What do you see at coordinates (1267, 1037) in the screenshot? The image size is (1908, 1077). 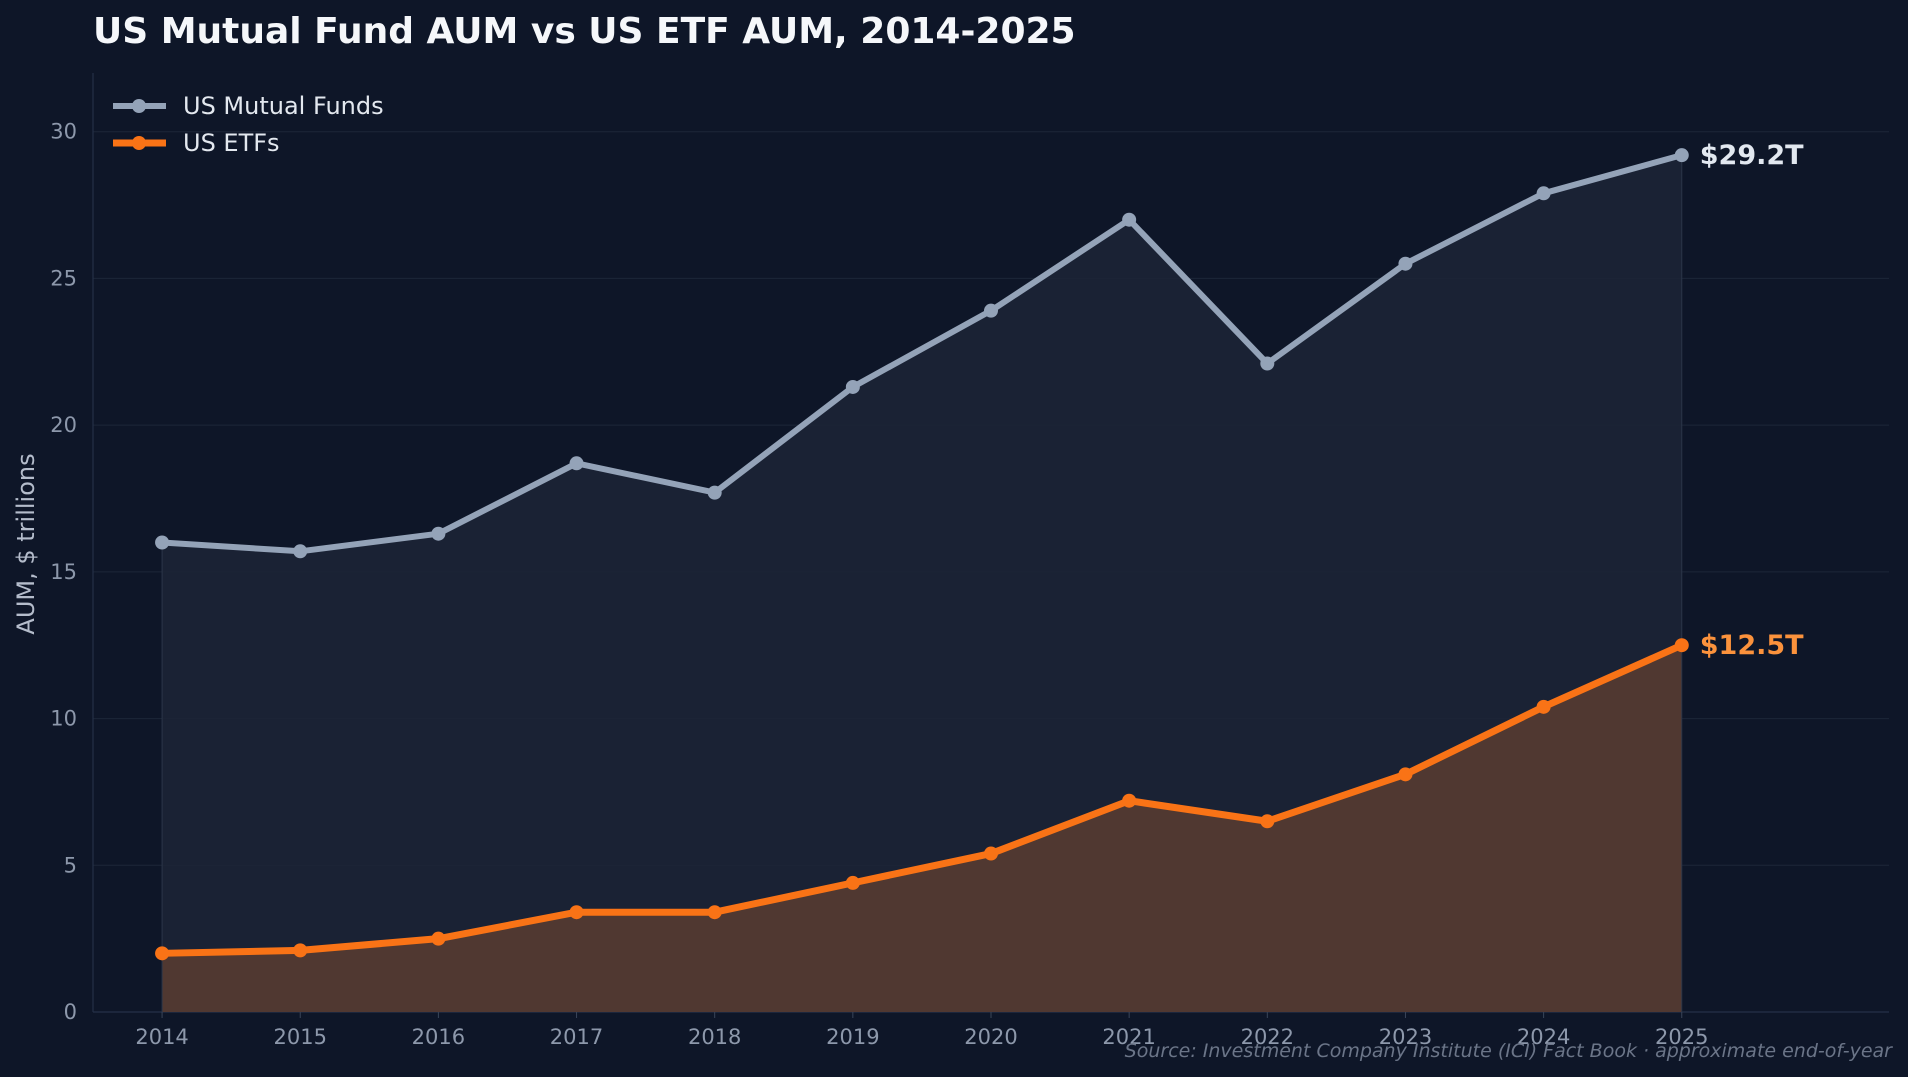 I see `x-tick-label: 2022` at bounding box center [1267, 1037].